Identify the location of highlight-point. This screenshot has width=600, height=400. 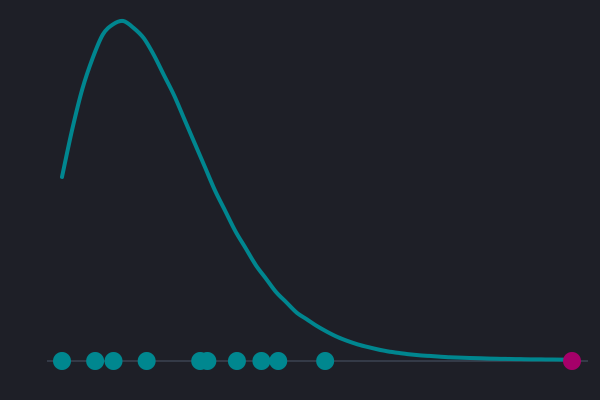
(572, 361).